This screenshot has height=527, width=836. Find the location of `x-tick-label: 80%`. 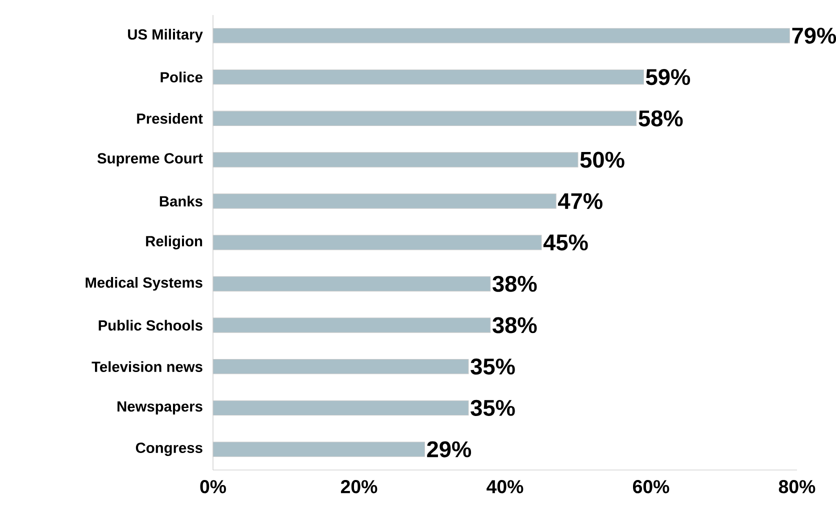

x-tick-label: 80% is located at coordinates (797, 487).